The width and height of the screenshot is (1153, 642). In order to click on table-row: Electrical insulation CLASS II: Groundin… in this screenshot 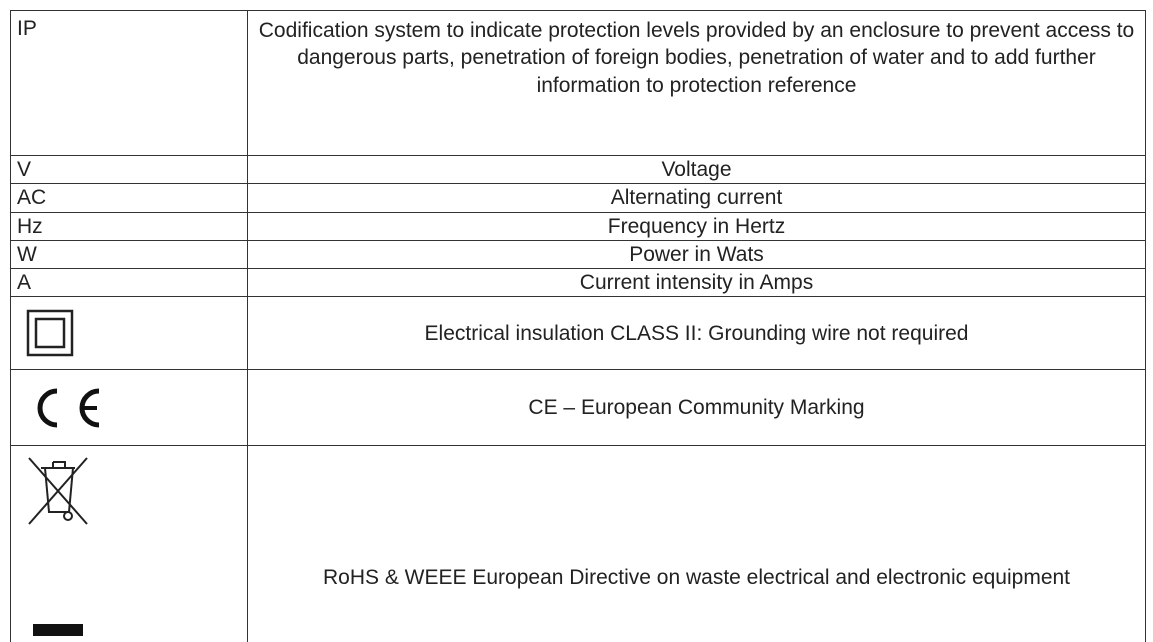, I will do `click(578, 333)`.